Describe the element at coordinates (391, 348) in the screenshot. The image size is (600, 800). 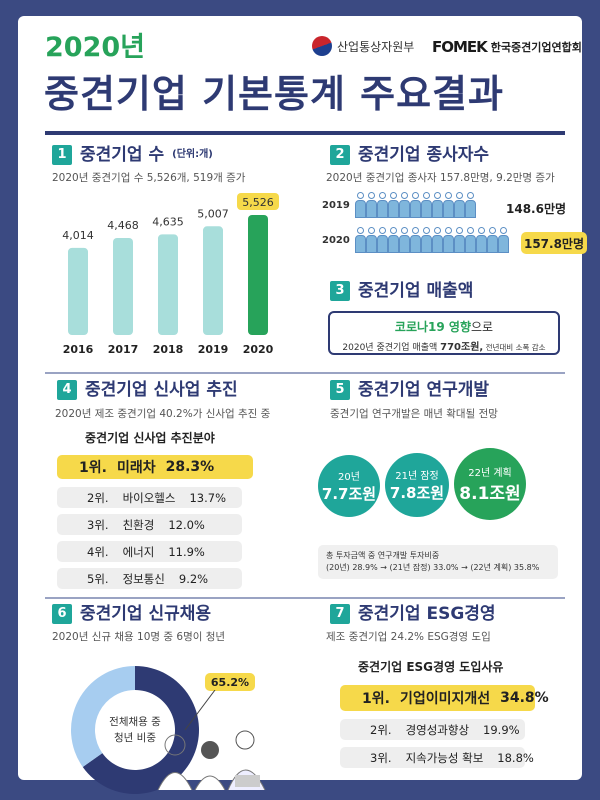
I see `sales-text: 2020년 중견기업 매출액` at that location.